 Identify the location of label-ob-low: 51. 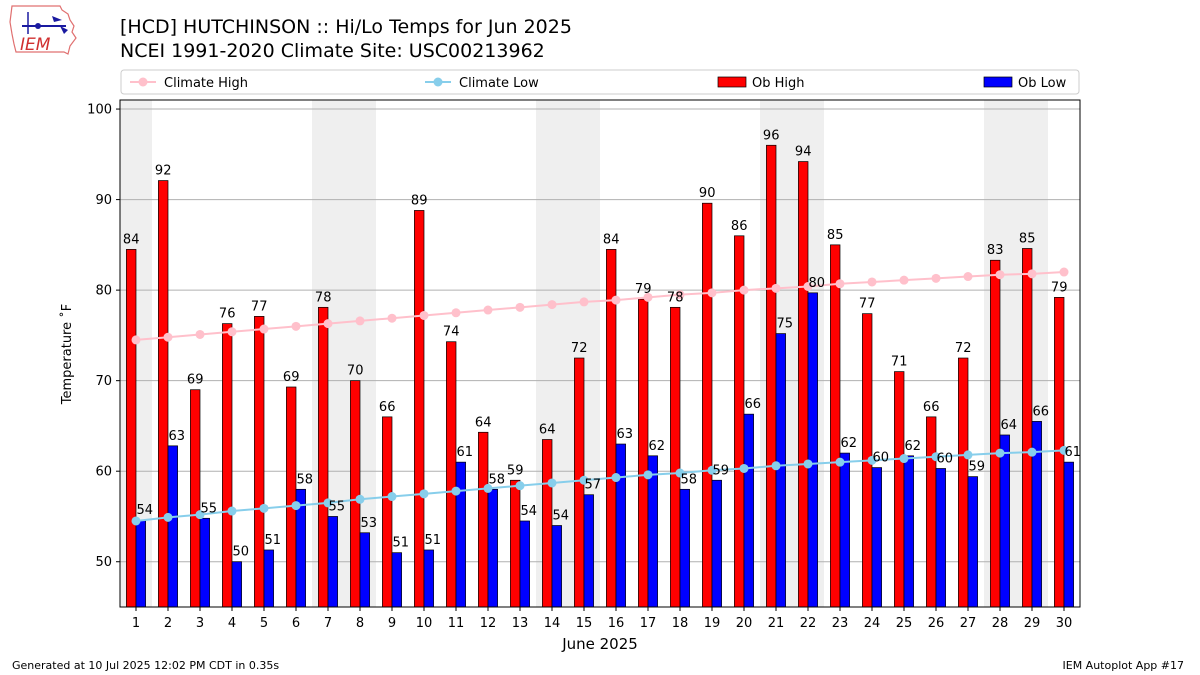
(401, 543).